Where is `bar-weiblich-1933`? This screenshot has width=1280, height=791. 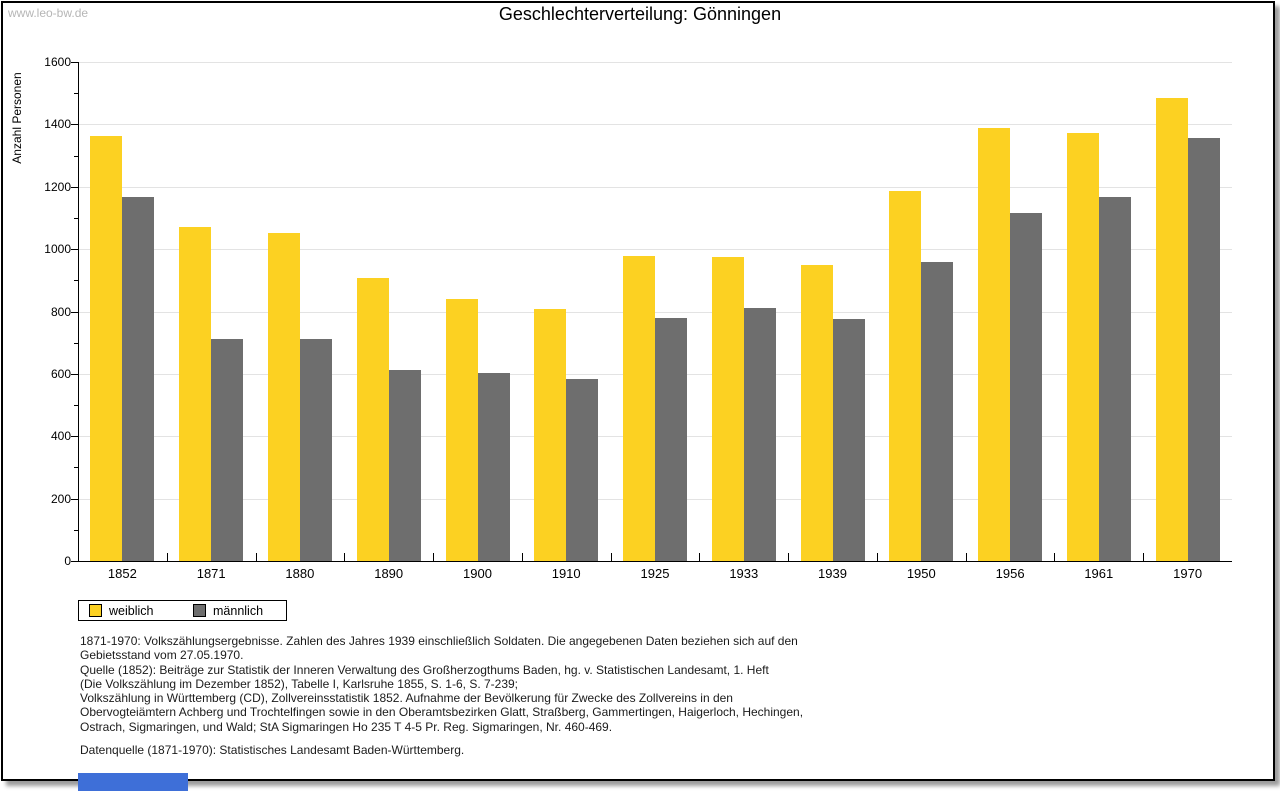 bar-weiblich-1933 is located at coordinates (727, 409).